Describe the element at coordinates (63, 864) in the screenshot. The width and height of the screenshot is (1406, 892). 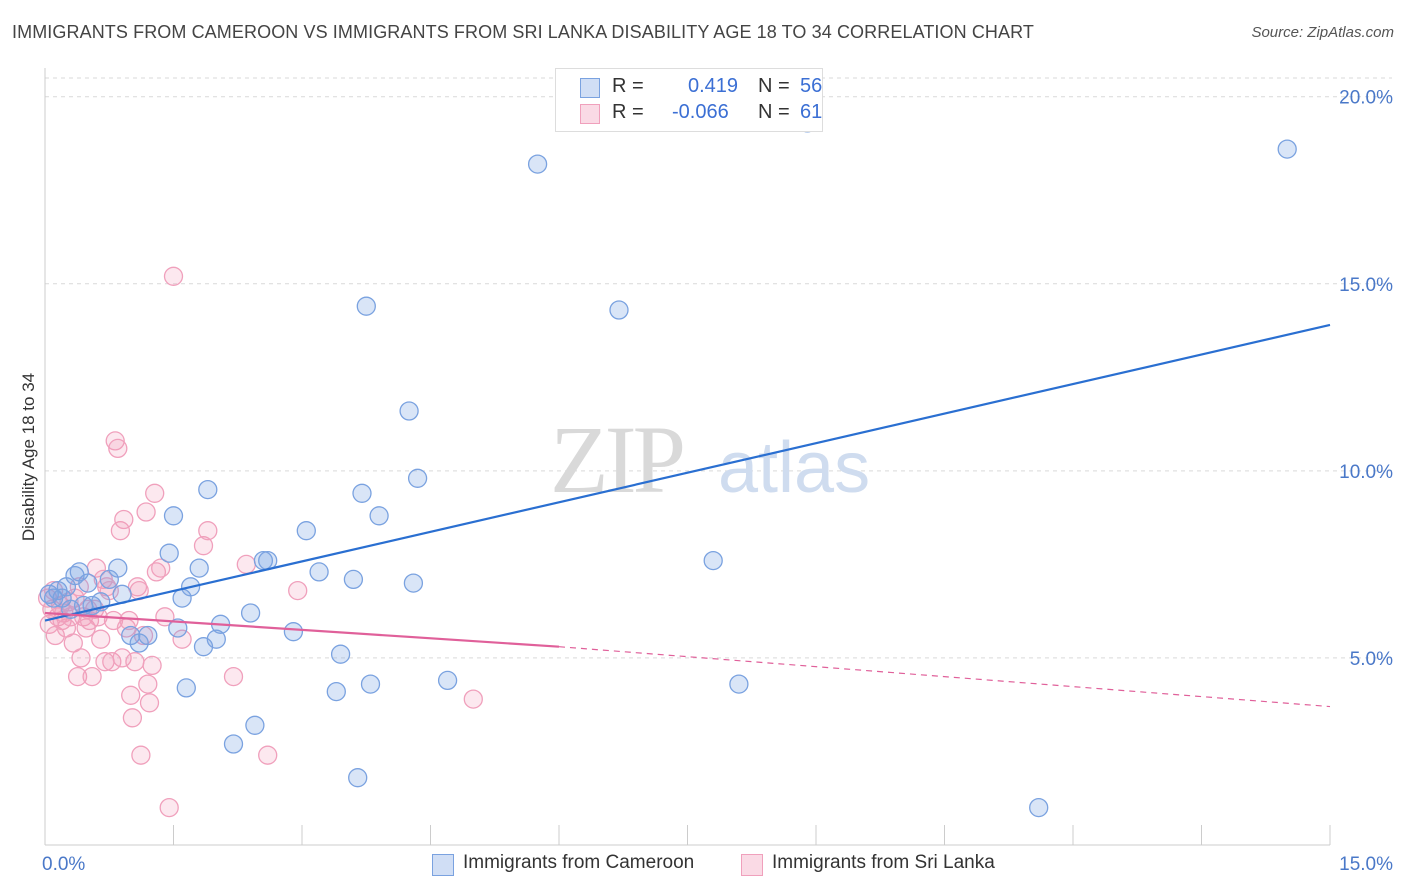
I see `x-tick-label: 0.0%` at that location.